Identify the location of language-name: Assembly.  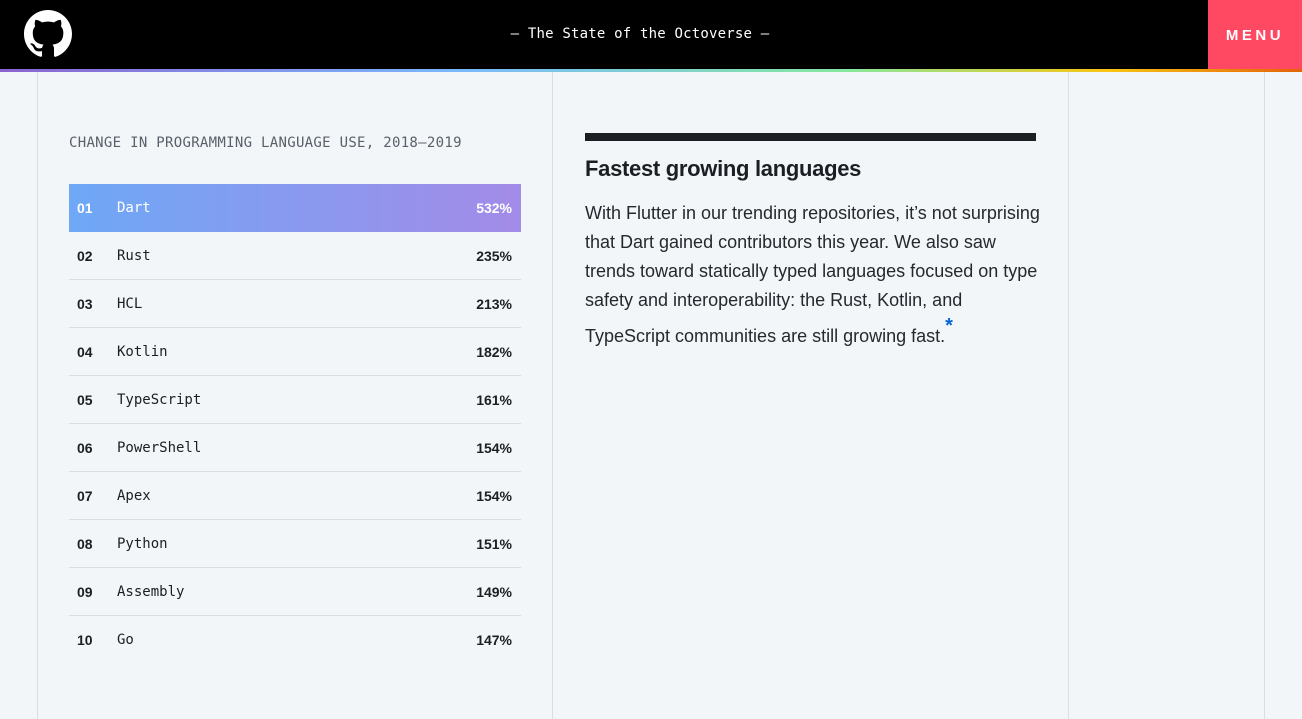
(151, 591).